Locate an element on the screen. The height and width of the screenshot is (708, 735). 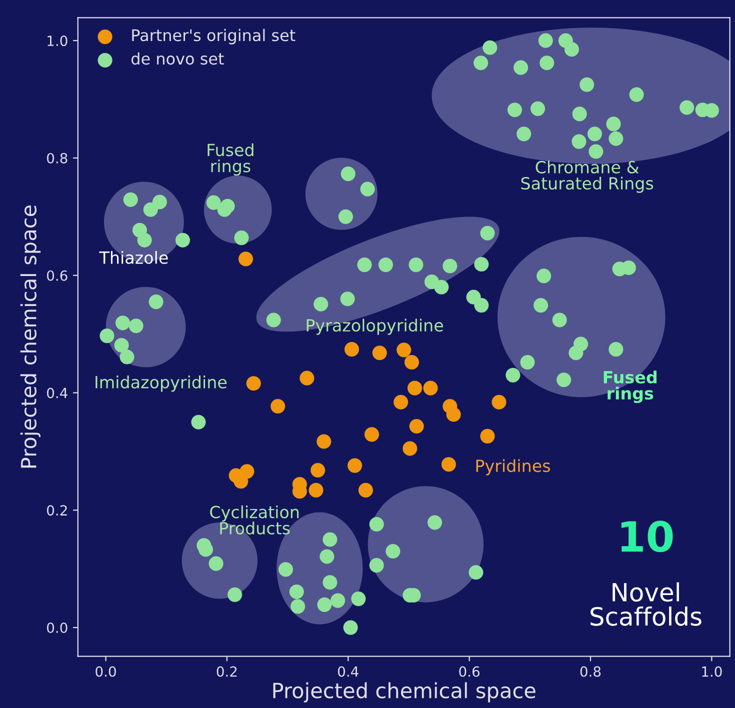
y-tick-label: 0.0 is located at coordinates (57, 628).